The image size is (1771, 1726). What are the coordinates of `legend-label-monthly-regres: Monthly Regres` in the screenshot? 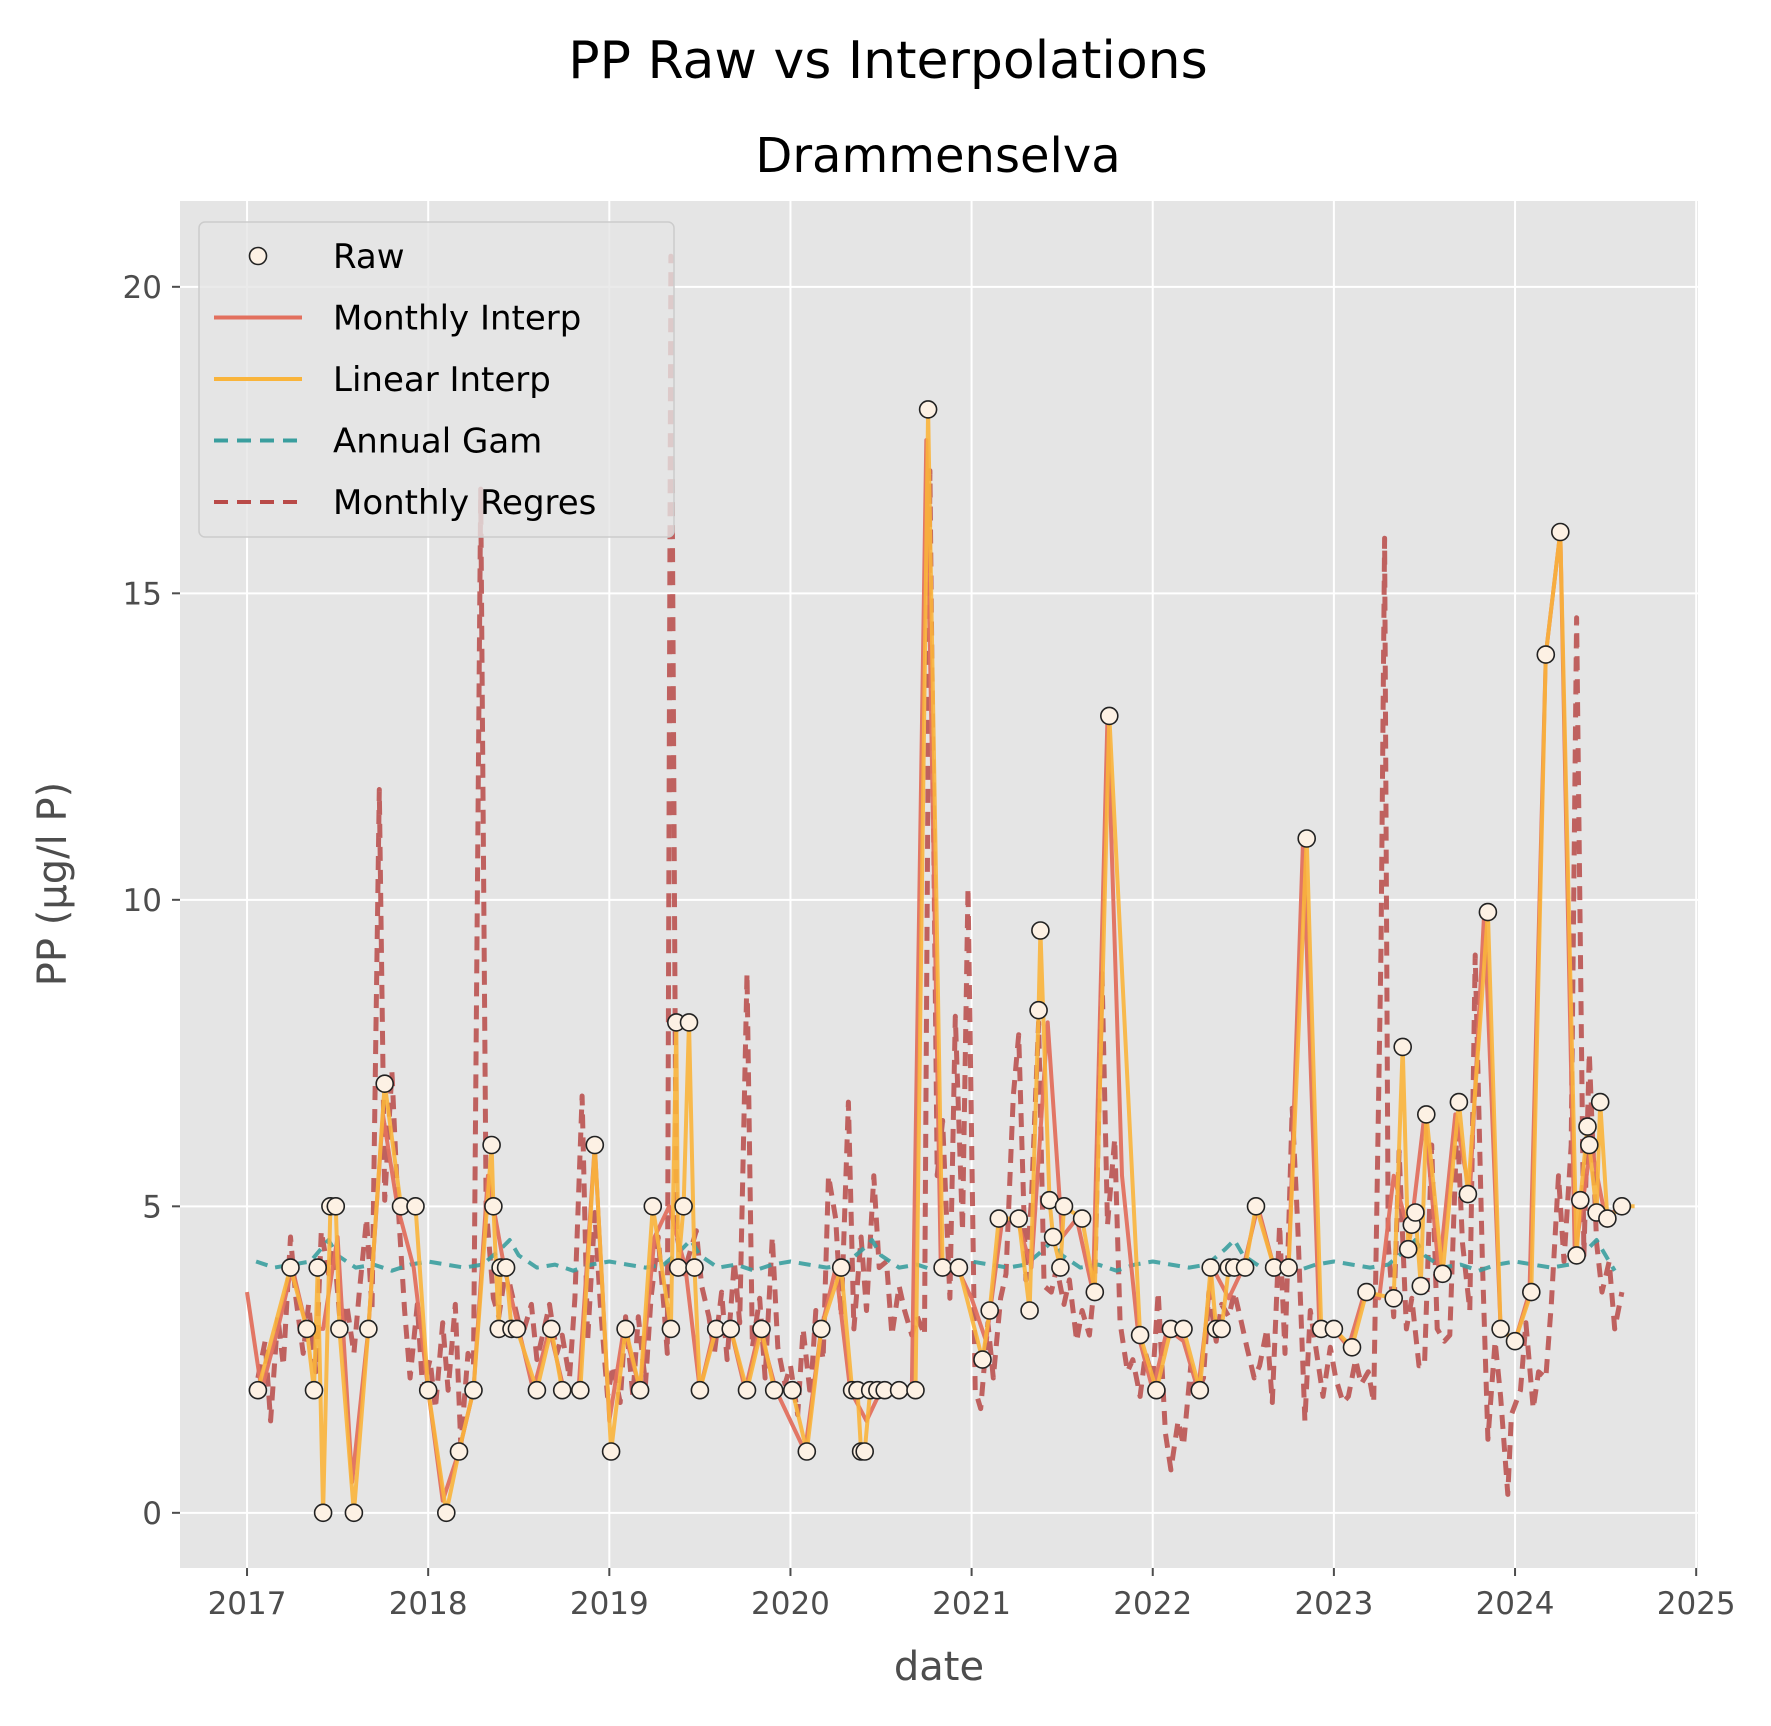 It's located at (464, 503).